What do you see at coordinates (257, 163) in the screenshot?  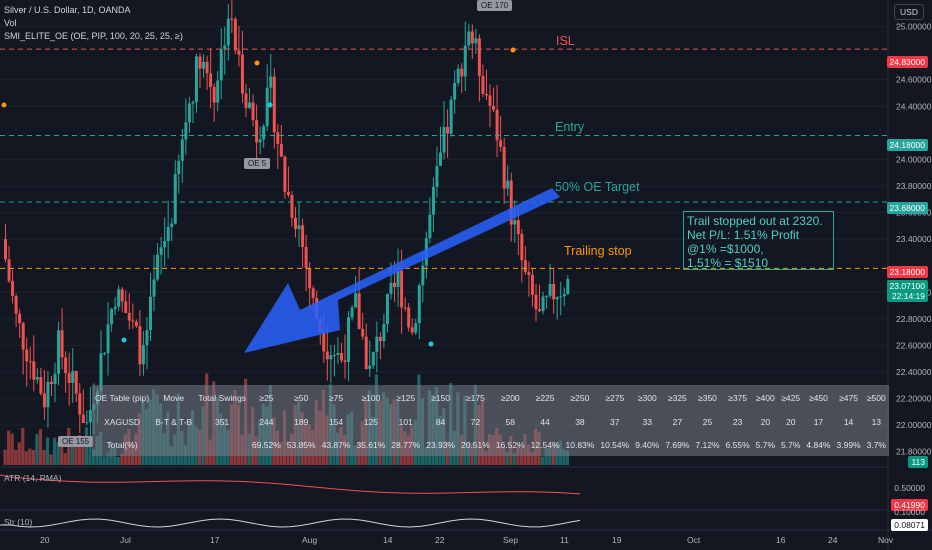 I see `oe-5-badge: OE 5` at bounding box center [257, 163].